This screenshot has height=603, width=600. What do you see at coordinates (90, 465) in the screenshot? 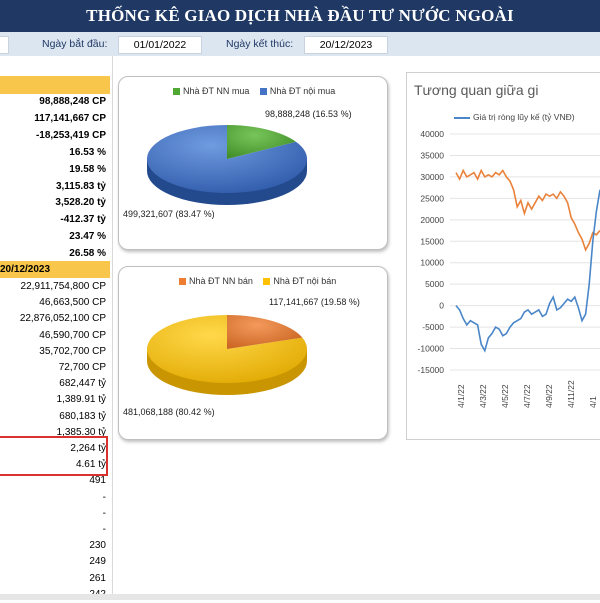
I see `detail-value: 4.61 tỷ` at bounding box center [90, 465].